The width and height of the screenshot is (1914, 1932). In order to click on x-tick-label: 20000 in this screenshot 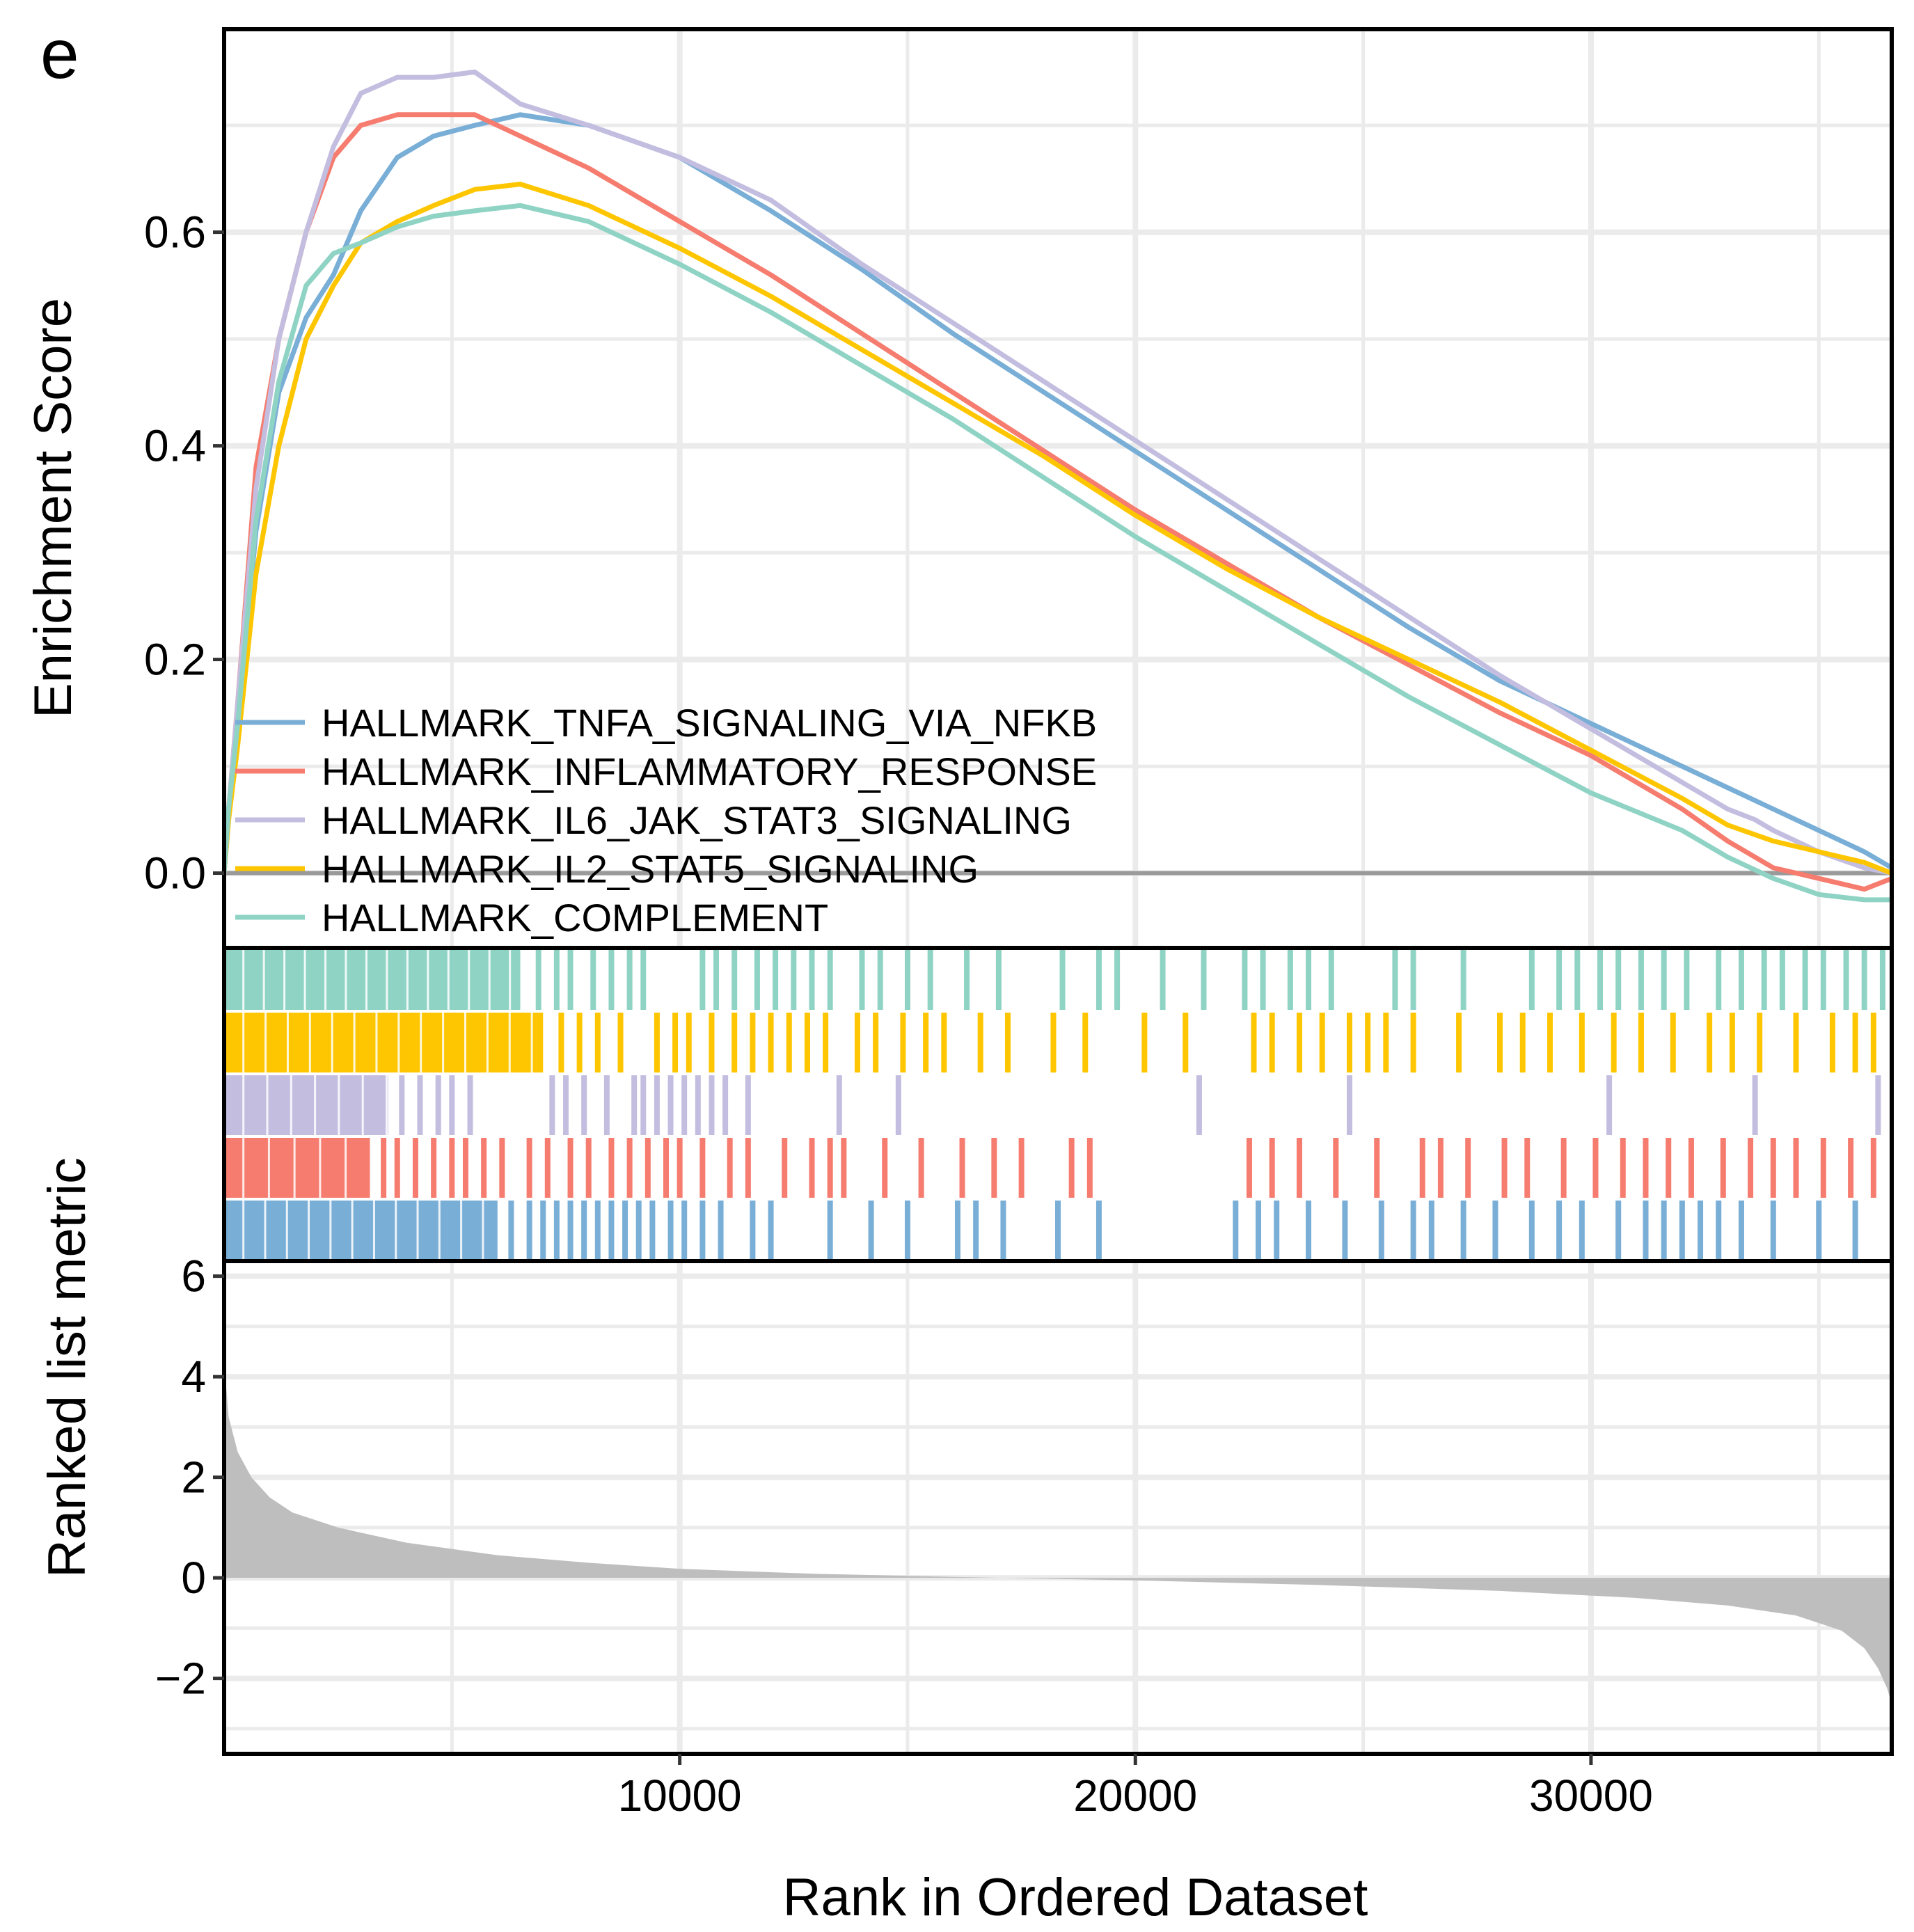, I will do `click(1135, 1796)`.